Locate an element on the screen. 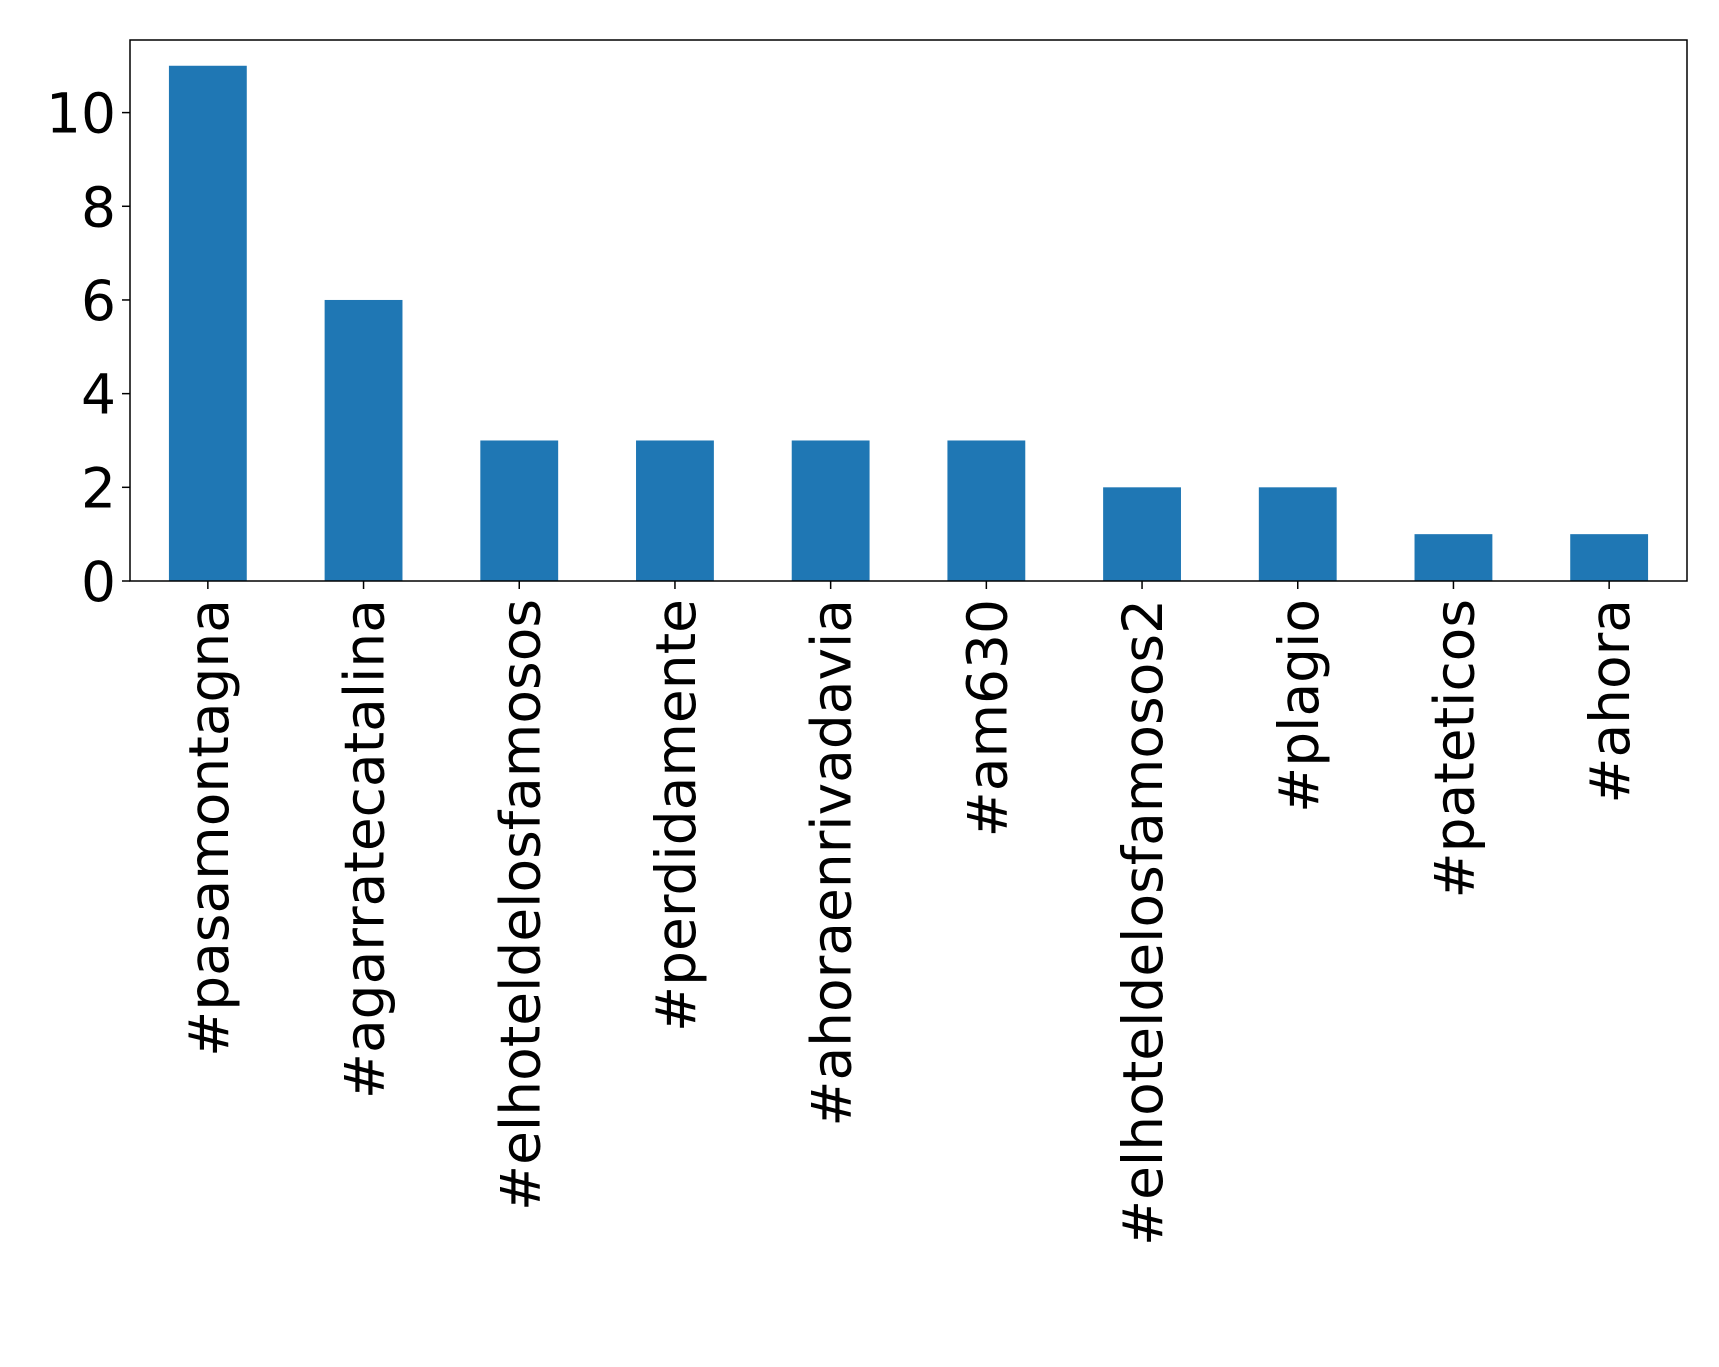 Image resolution: width=1719 pixels, height=1367 pixels. y-tick-label: 0 is located at coordinates (98, 582).